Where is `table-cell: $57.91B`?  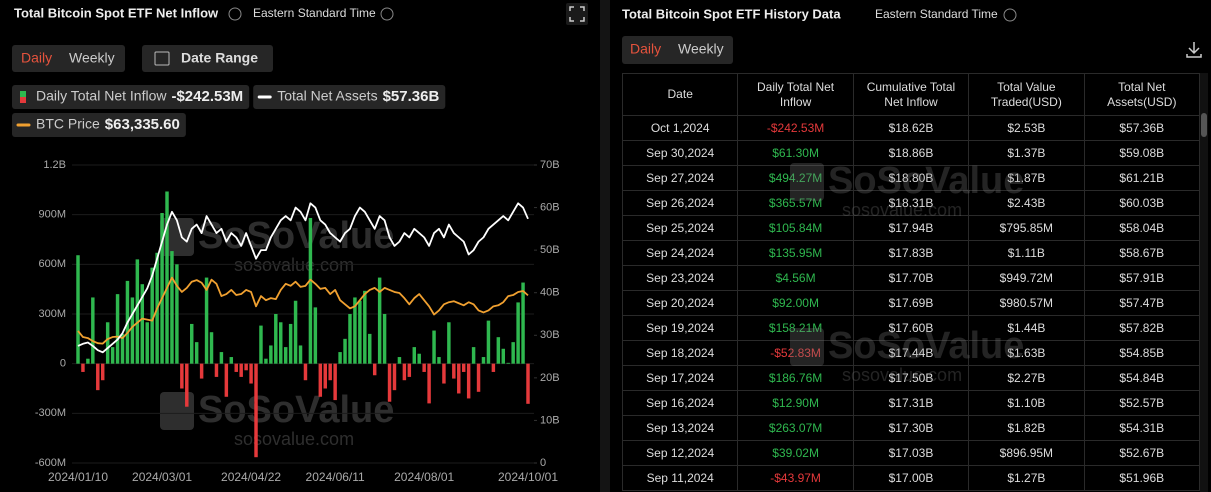 table-cell: $57.91B is located at coordinates (1142, 278).